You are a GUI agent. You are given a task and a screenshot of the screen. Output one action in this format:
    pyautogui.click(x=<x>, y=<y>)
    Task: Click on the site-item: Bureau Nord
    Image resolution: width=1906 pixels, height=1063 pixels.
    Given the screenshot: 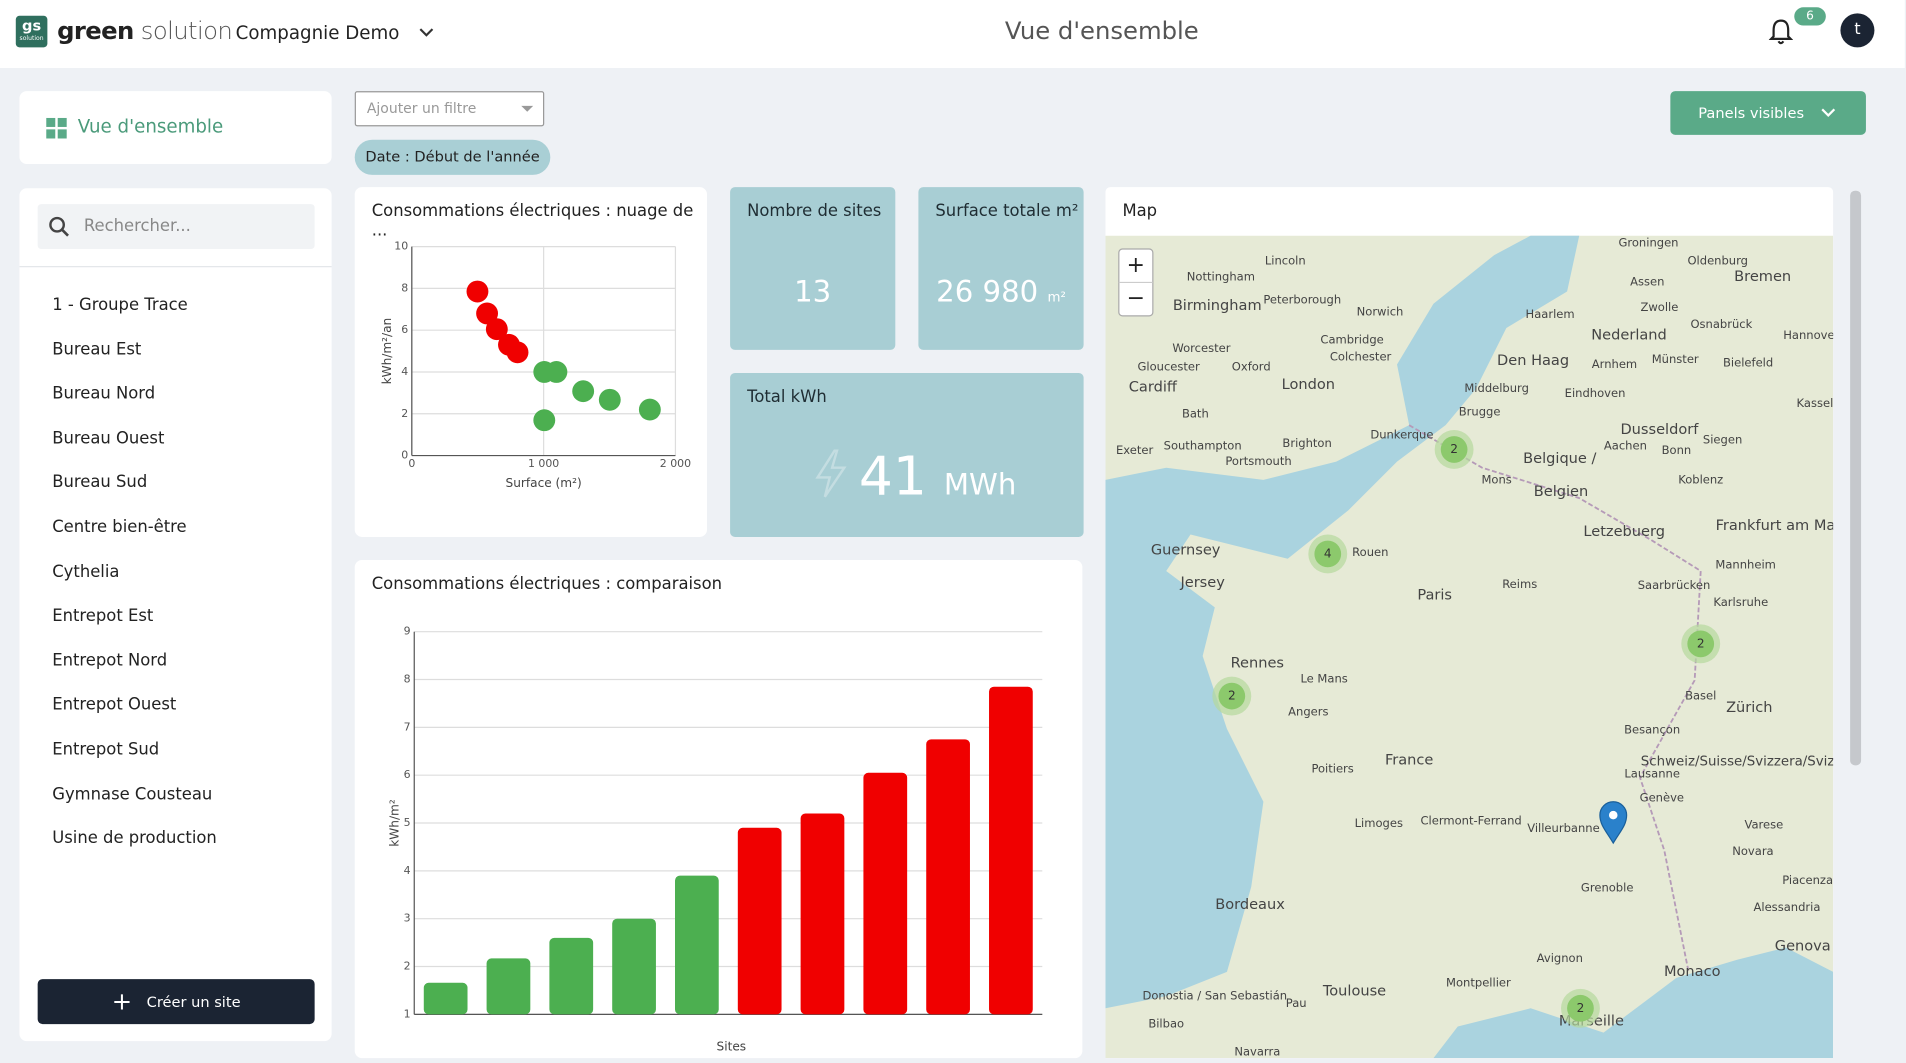 What is the action you would take?
    pyautogui.click(x=104, y=394)
    